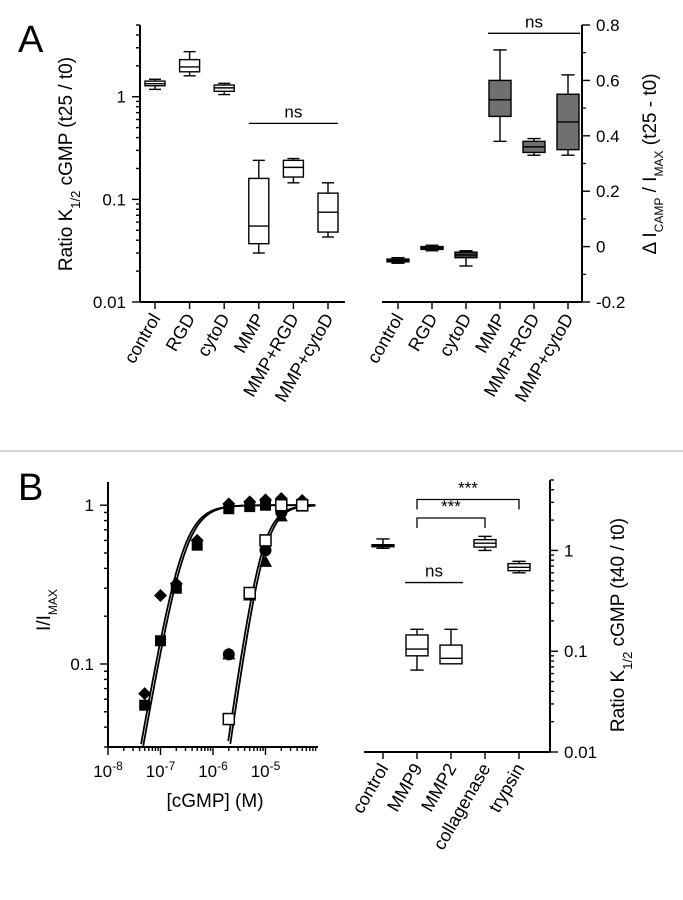  Describe the element at coordinates (385, 338) in the screenshot. I see `a-right-category-label: control` at that location.